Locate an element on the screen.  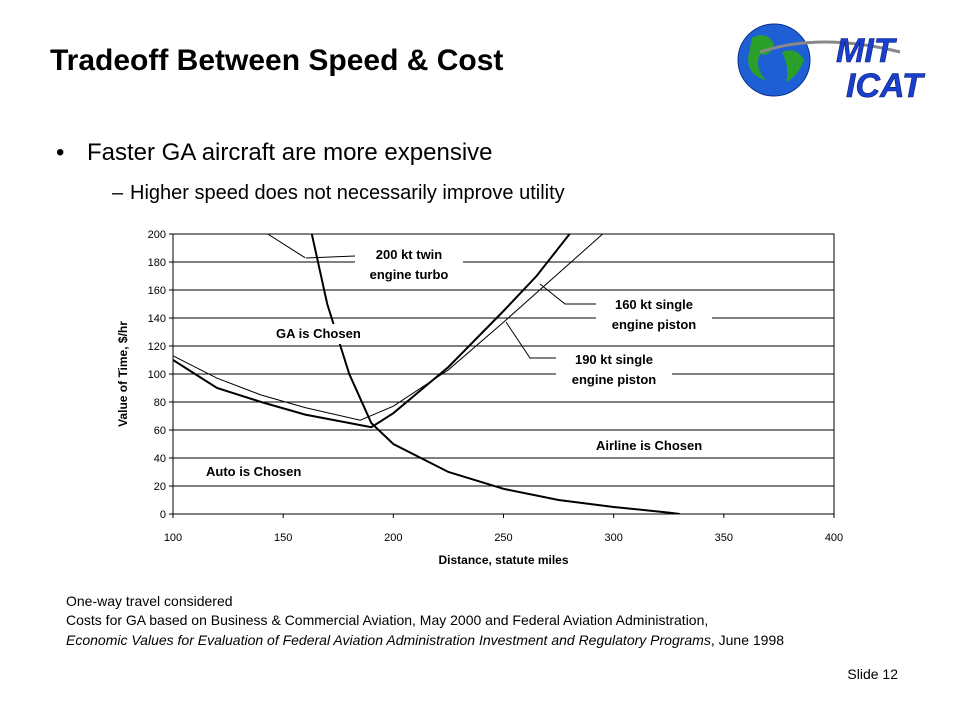
series-label: 200 kt twin engine turbo is located at coordinates (409, 265).